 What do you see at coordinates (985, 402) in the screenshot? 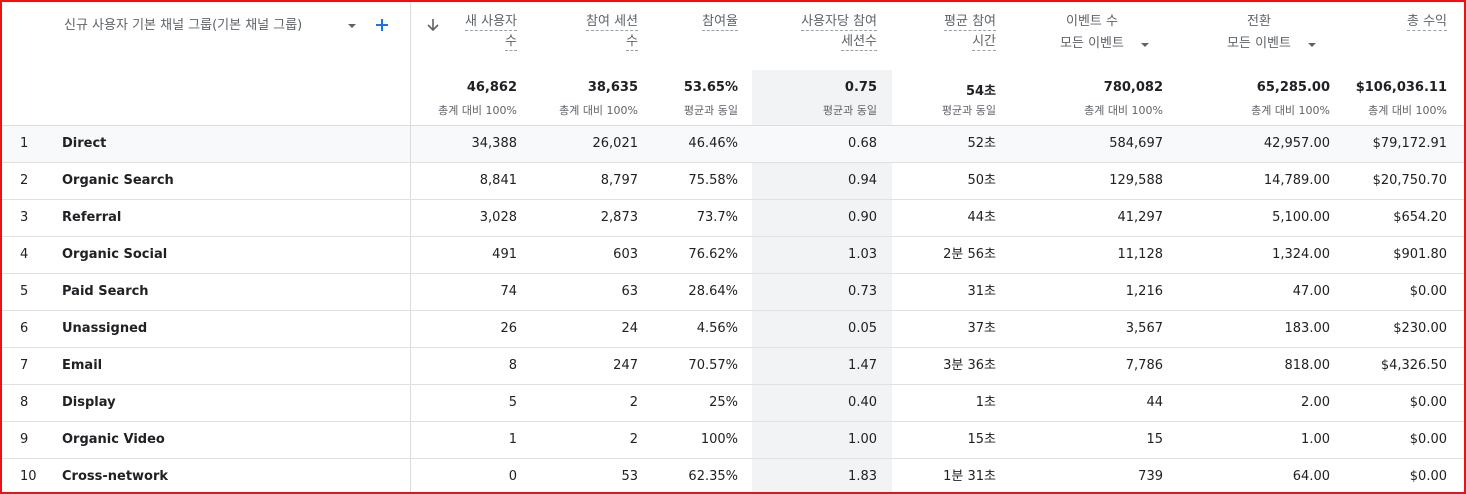
I see `row-value: 1초` at bounding box center [985, 402].